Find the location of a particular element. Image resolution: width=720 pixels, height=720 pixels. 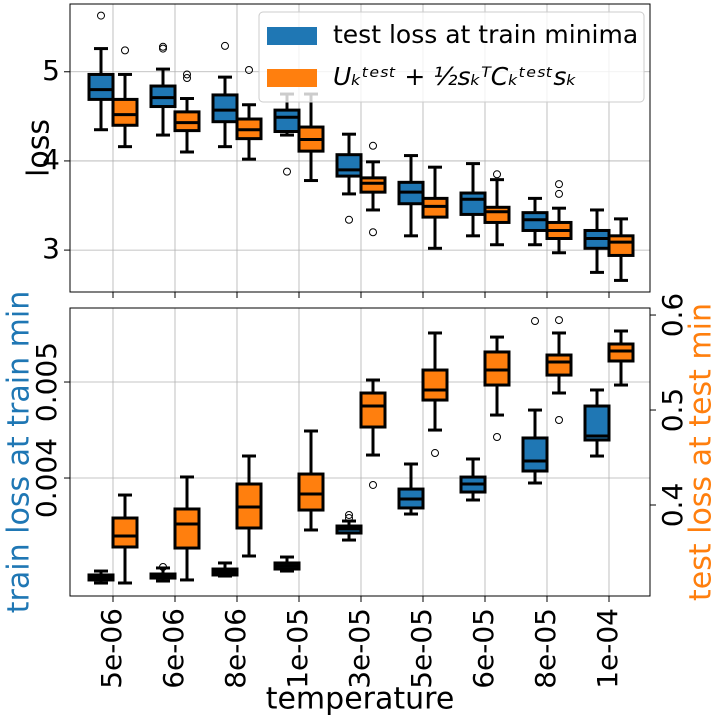

legend-label: Uₖᵗᵉˢᵗ + ½sₖᵀCₖᵗᵉˢᵗsₖ is located at coordinates (455, 76).